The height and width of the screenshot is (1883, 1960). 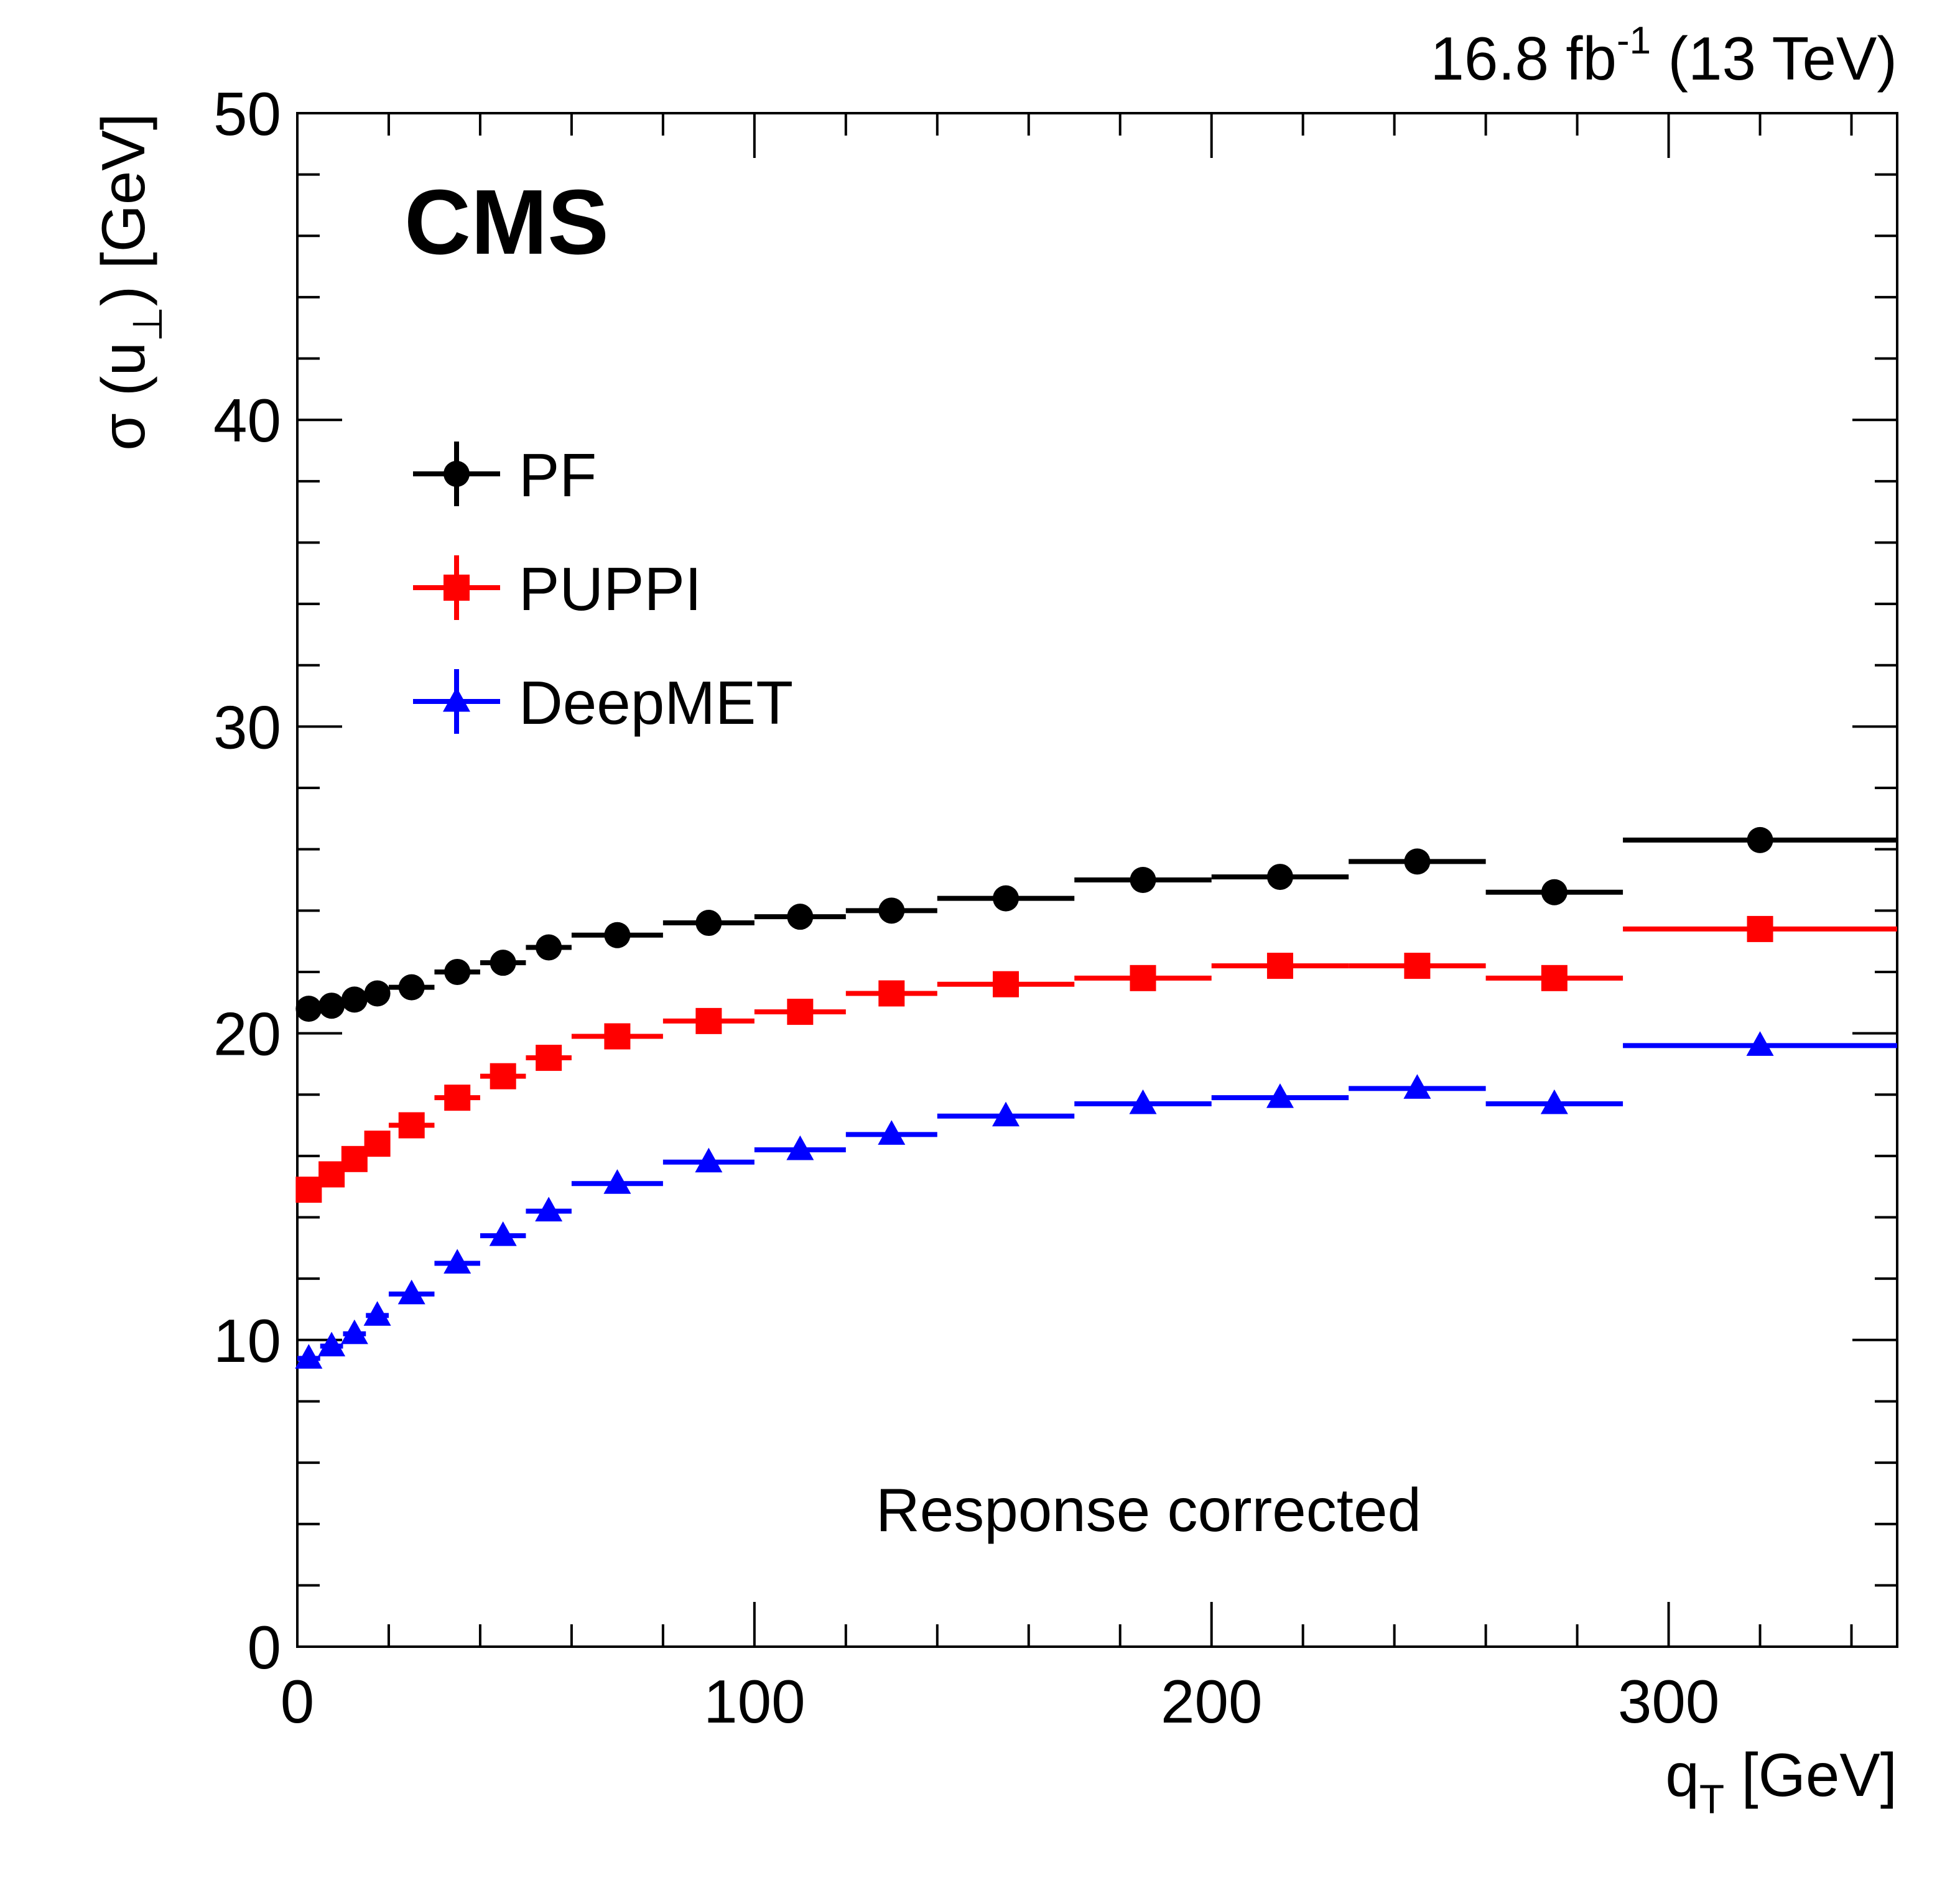 I want to click on y-axis-label: σ (u⊥) [GeV], so click(x=129, y=282).